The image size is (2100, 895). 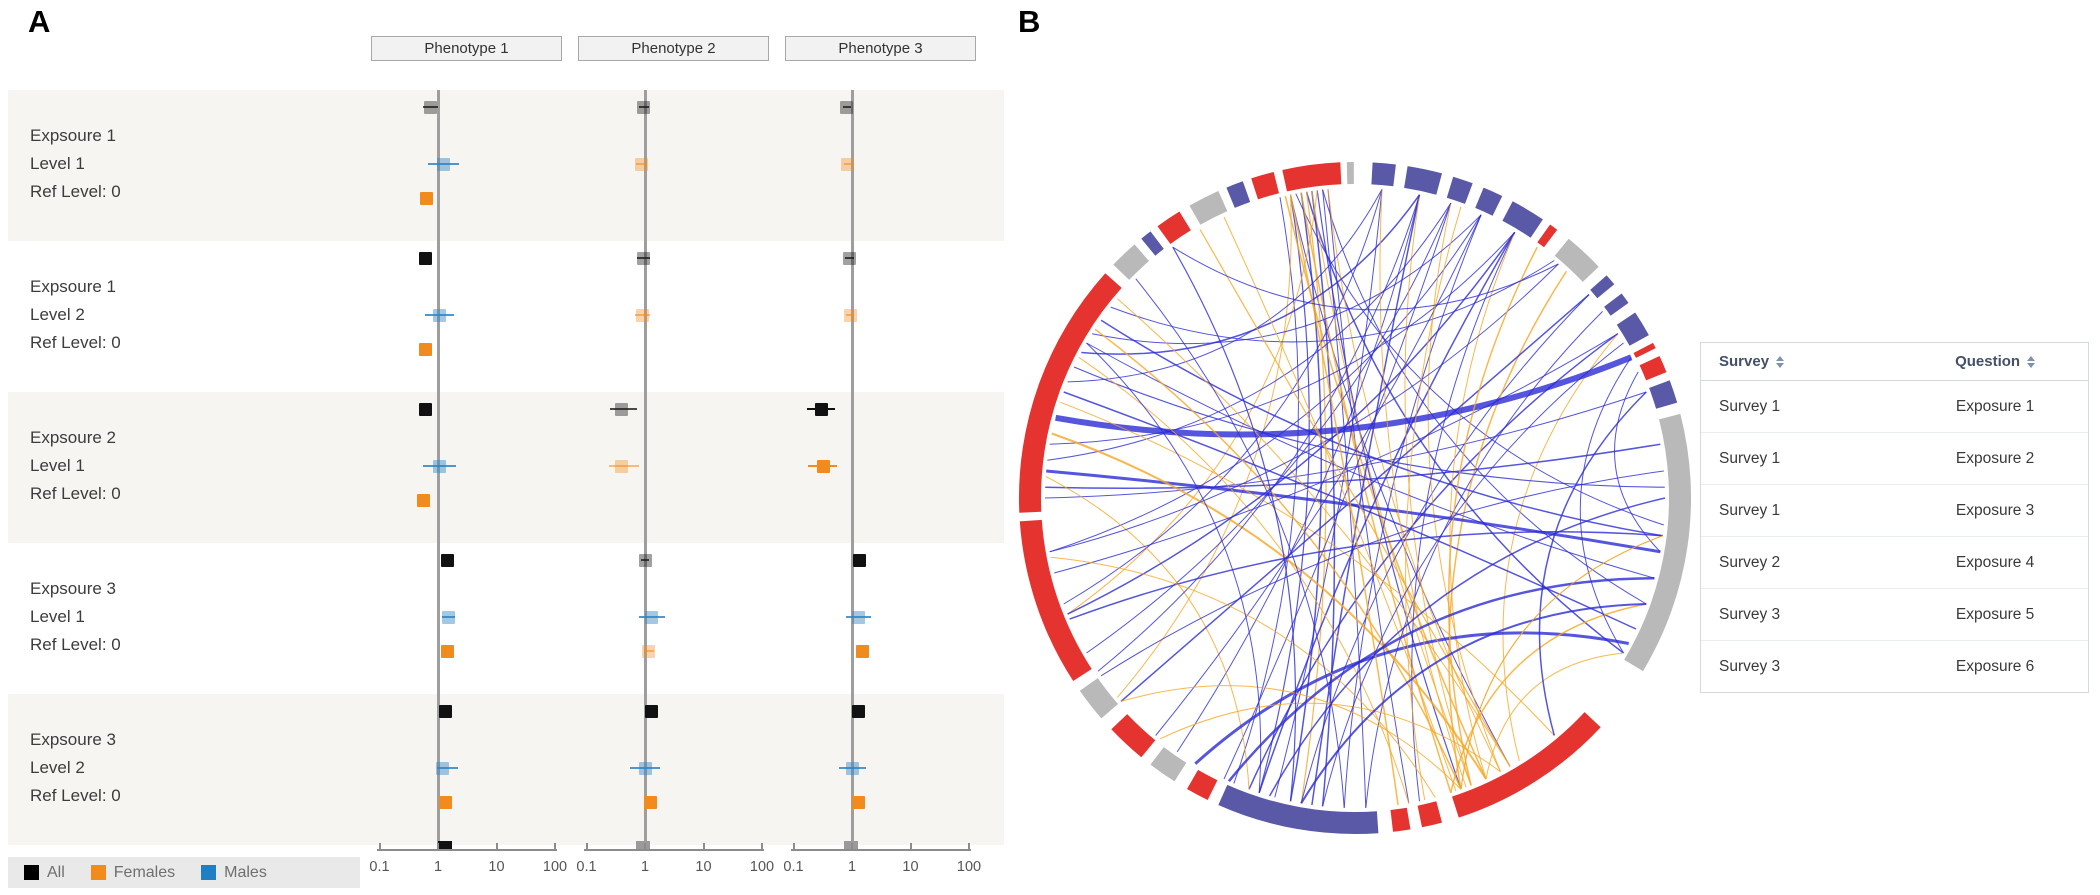 I want to click on panel-a-label: A, so click(x=39, y=21).